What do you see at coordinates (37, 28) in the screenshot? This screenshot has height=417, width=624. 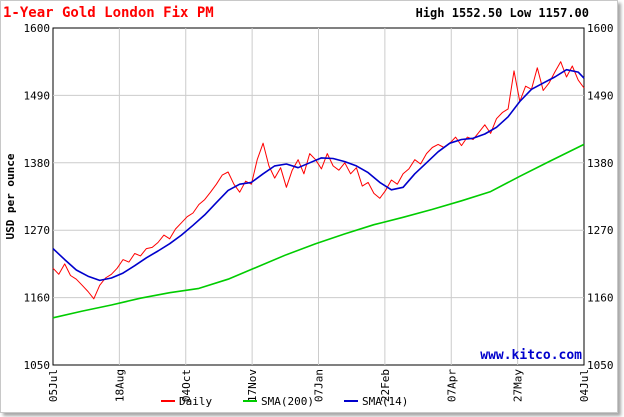 I see `y-tick-left: 1600` at bounding box center [37, 28].